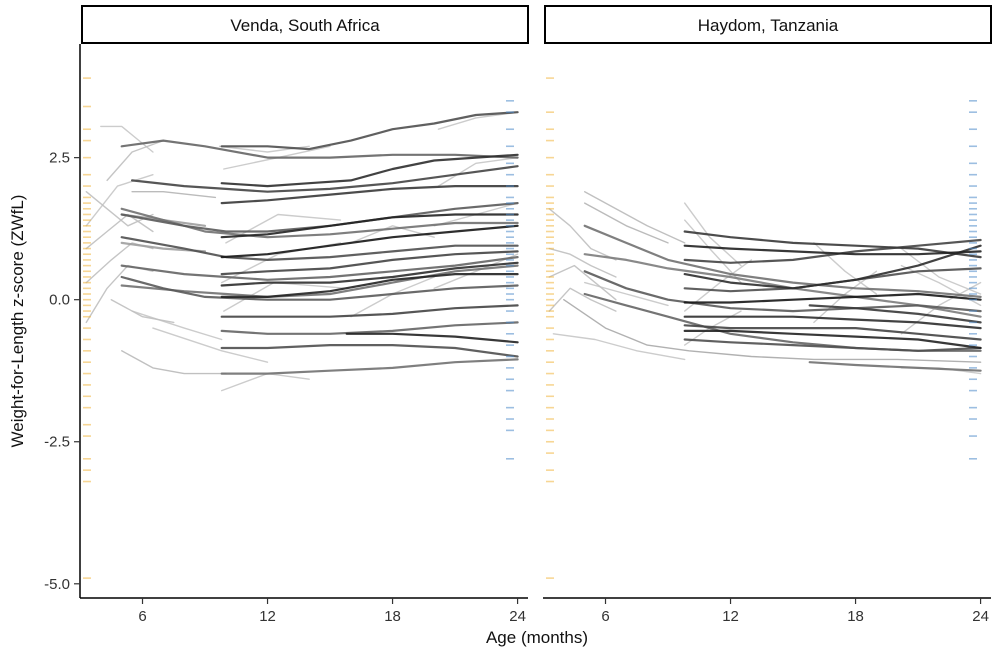 This screenshot has height=660, width=1000. I want to click on x-tick-label-venda-12: 12, so click(267, 616).